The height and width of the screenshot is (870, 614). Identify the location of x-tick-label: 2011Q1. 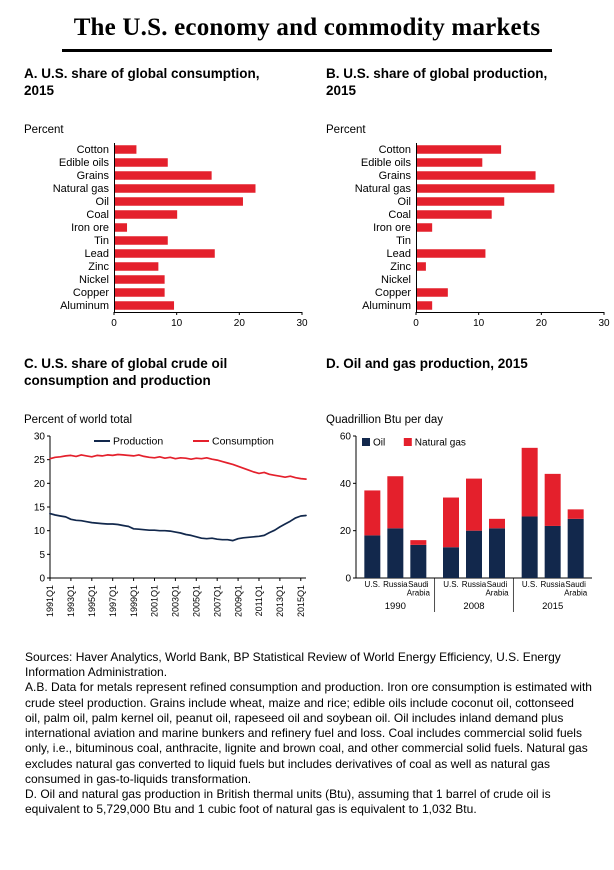
(259, 600).